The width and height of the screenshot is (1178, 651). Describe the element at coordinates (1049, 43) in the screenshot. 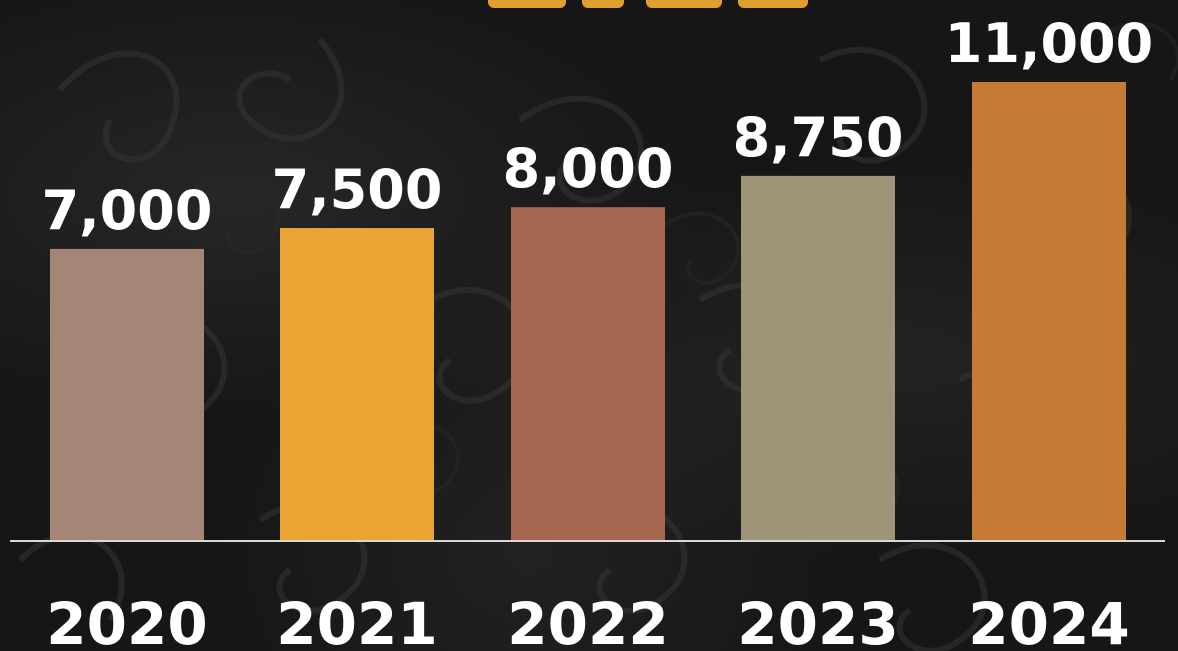

I see `value-label-2024: 11,000` at that location.